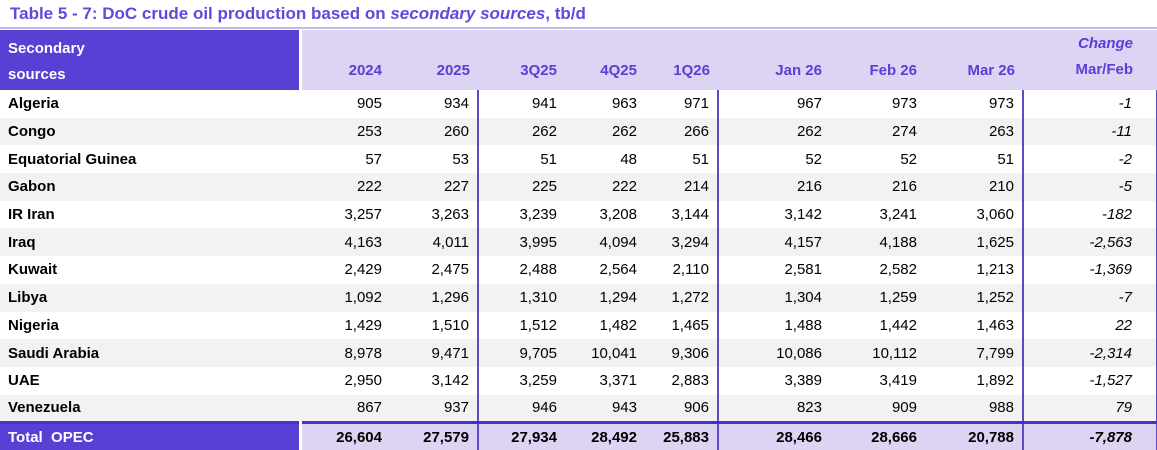  I want to click on value-cell: 1,488, so click(803, 325).